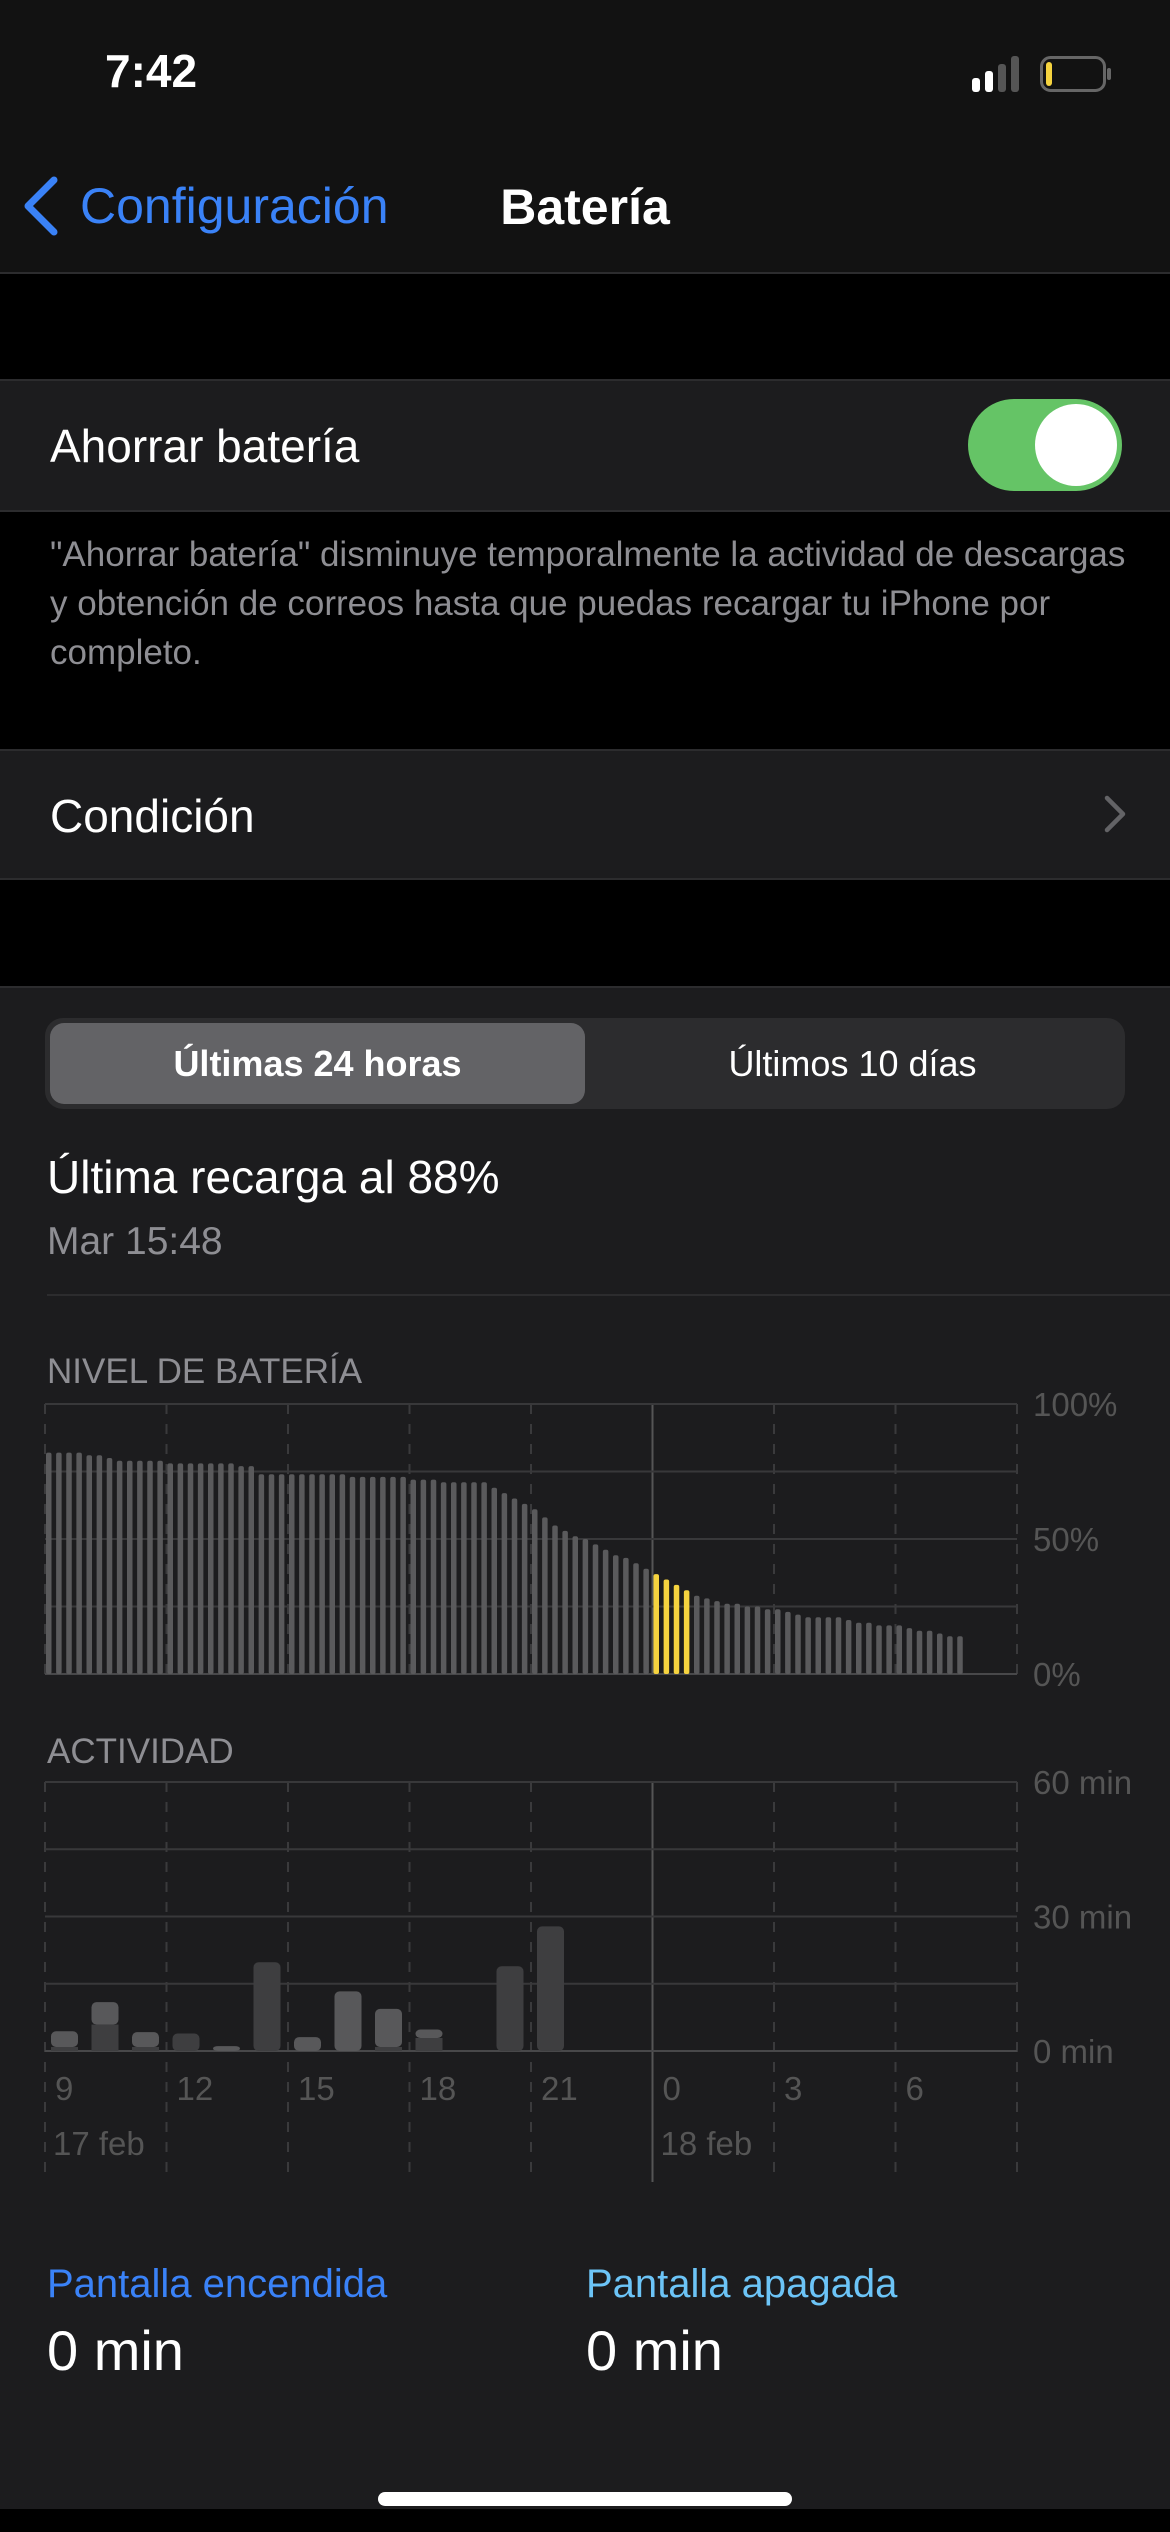  What do you see at coordinates (234, 206) in the screenshot?
I see `back-label: Configuración` at bounding box center [234, 206].